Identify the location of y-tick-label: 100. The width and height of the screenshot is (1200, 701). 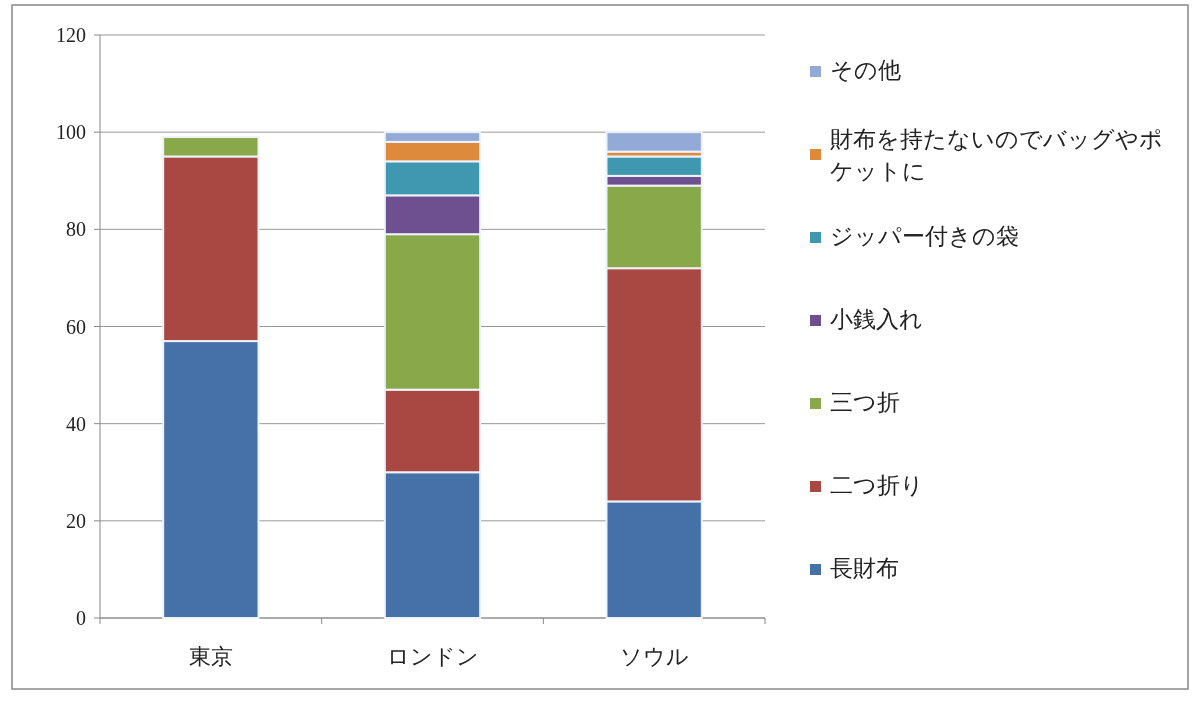
(71, 132).